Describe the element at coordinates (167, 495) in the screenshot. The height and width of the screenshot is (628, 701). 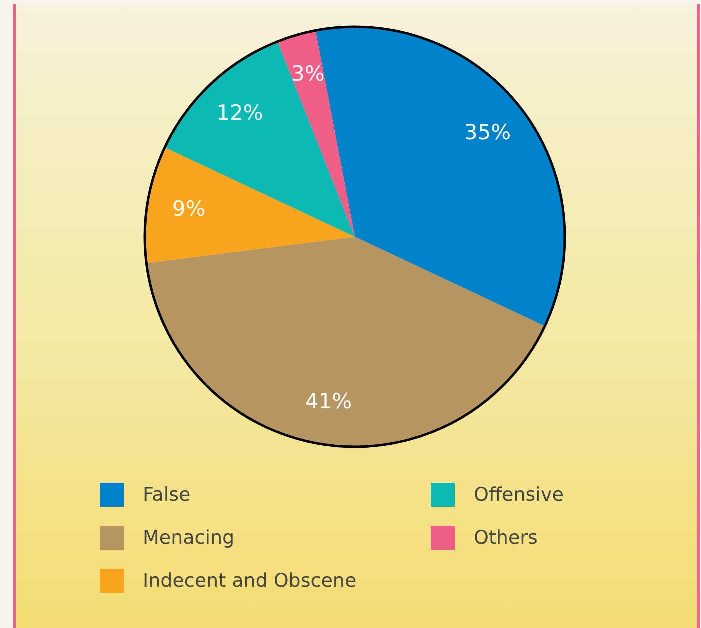
I see `legend-label: False` at that location.